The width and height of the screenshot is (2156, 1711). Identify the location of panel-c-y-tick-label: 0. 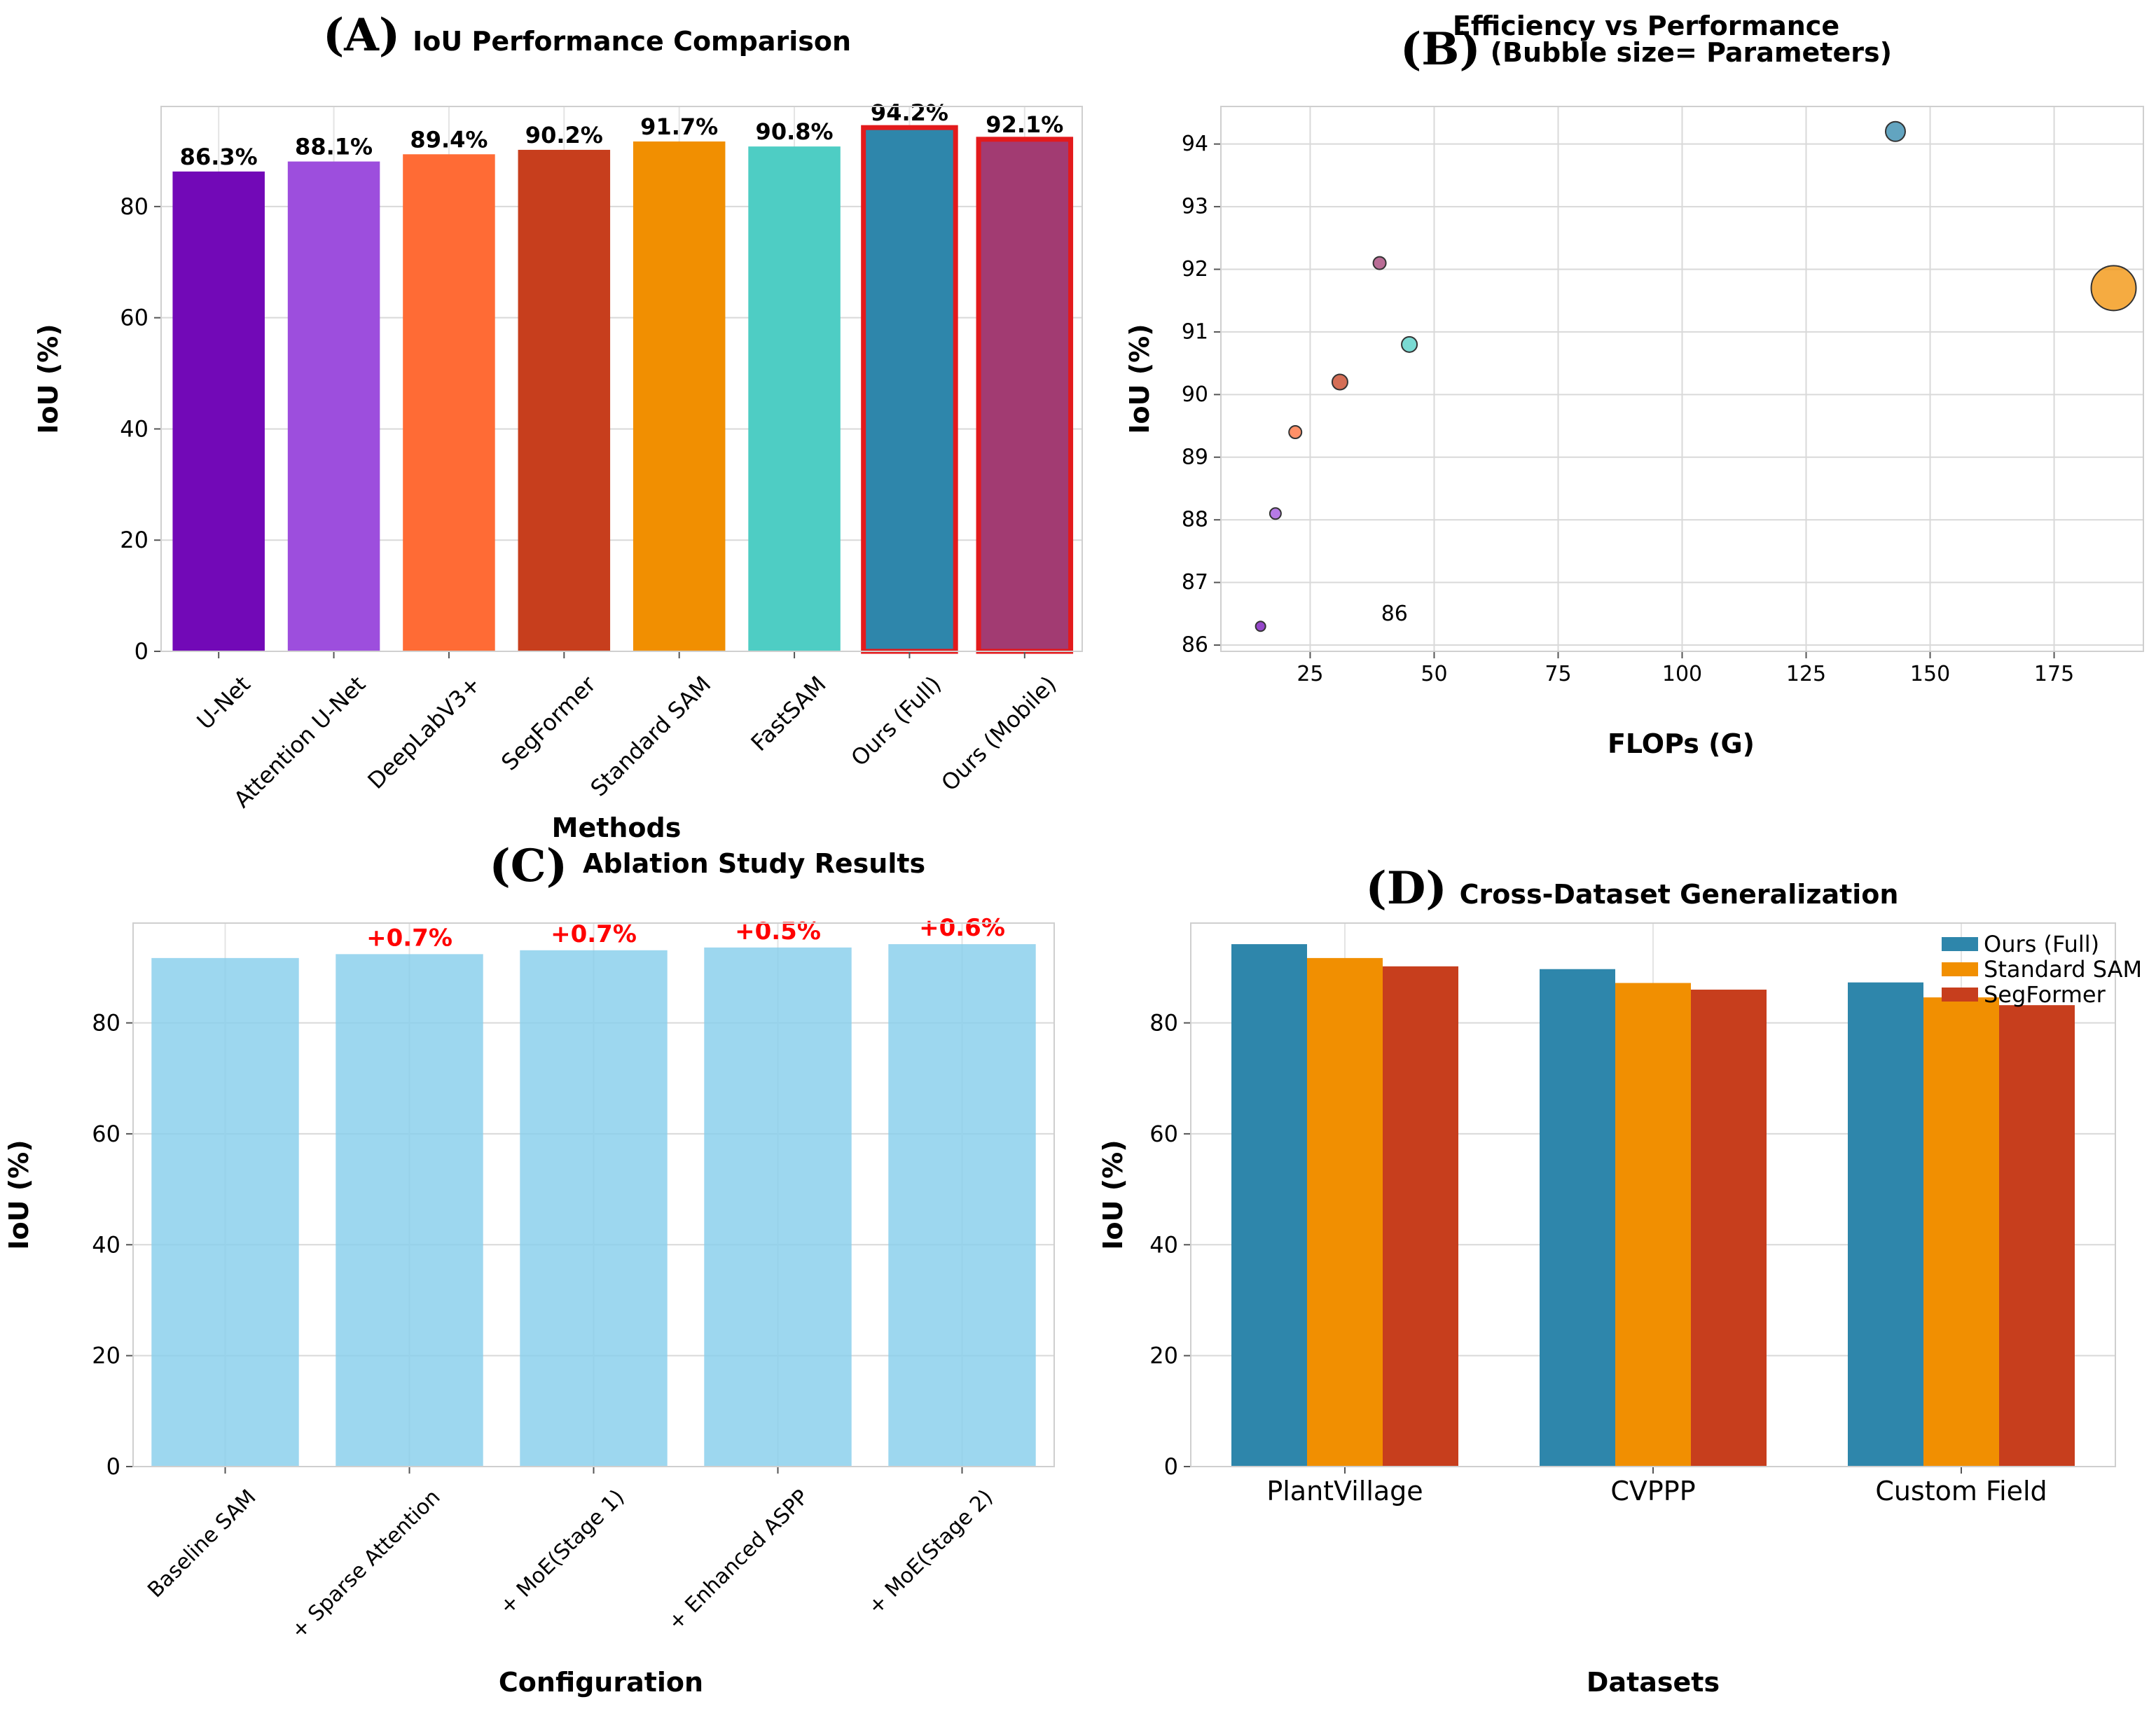
(113, 1467).